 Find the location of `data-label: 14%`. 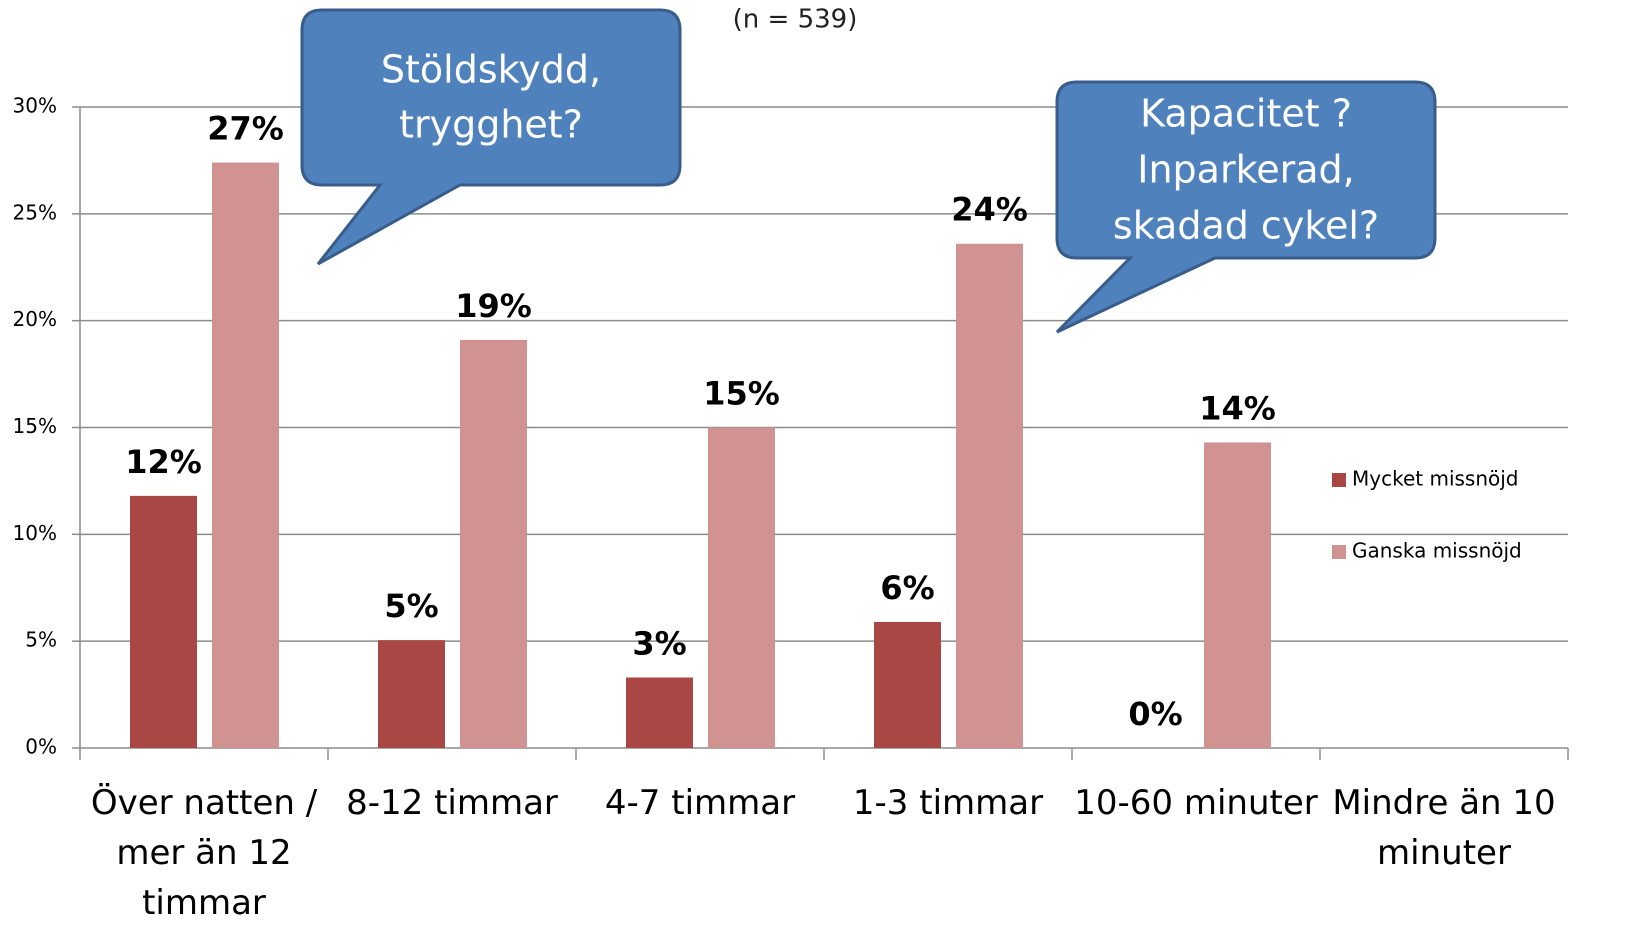

data-label: 14% is located at coordinates (1237, 408).